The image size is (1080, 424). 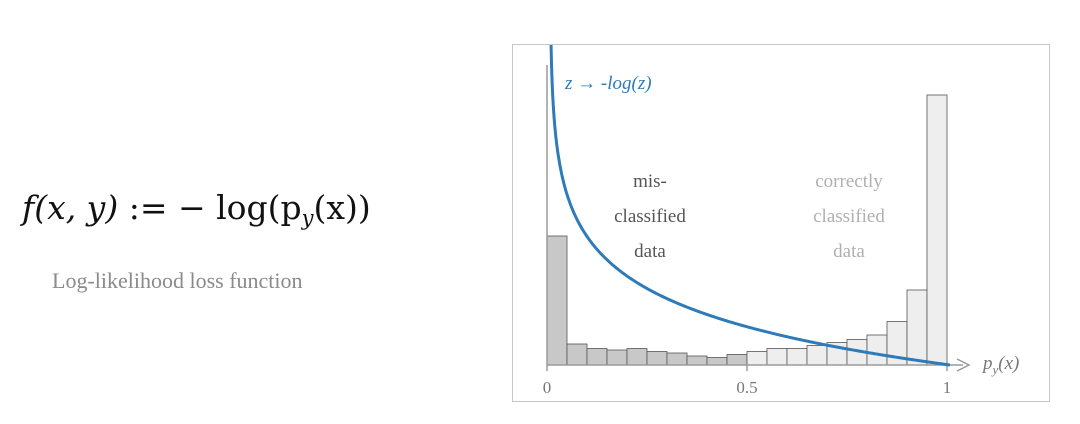 What do you see at coordinates (148, 207) in the screenshot?
I see `formula-operator: :=` at bounding box center [148, 207].